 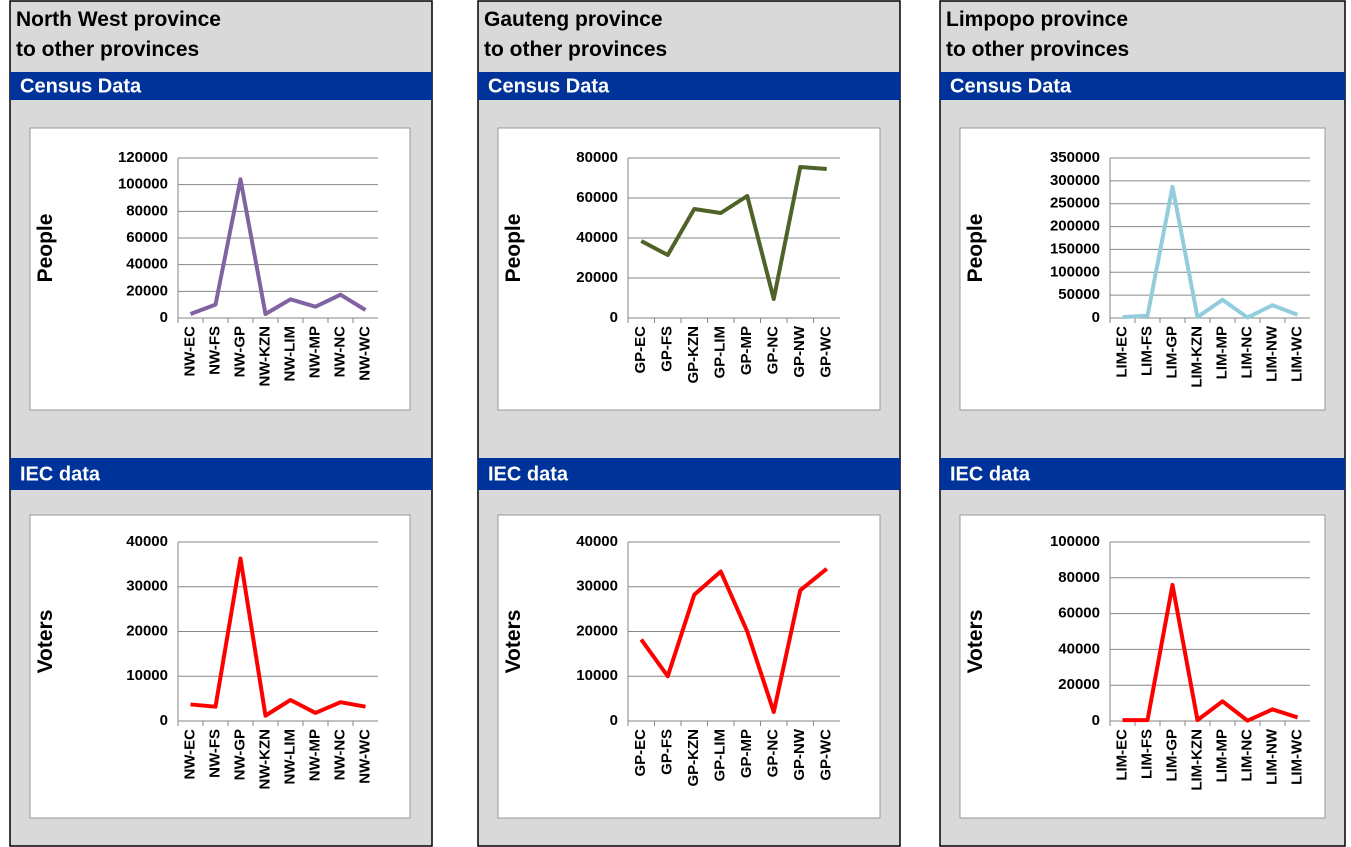 What do you see at coordinates (1075, 157) in the screenshot?
I see `y-tick-label: 350000` at bounding box center [1075, 157].